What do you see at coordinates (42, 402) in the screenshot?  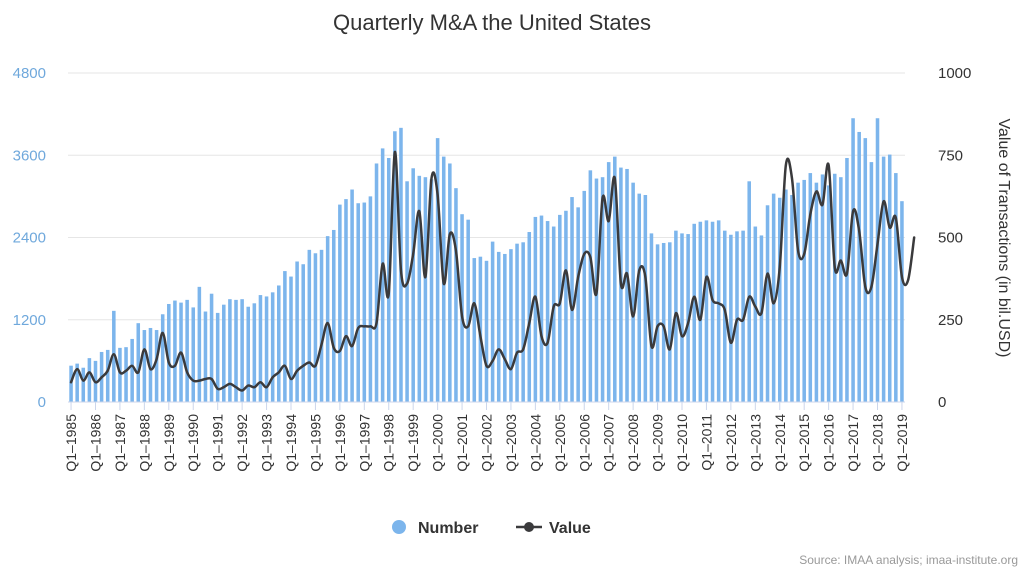 I see `left-tick-label: 0` at bounding box center [42, 402].